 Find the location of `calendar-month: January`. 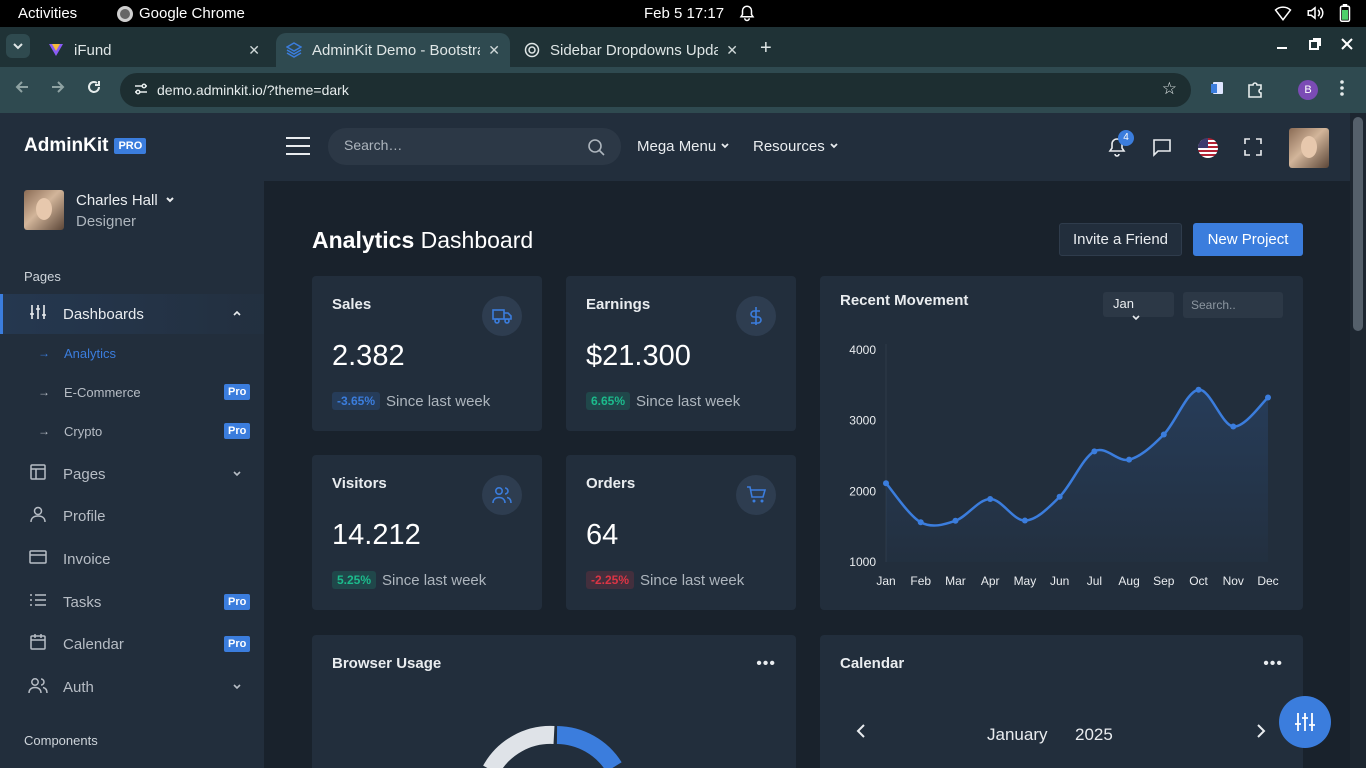

calendar-month: January is located at coordinates (1017, 734).